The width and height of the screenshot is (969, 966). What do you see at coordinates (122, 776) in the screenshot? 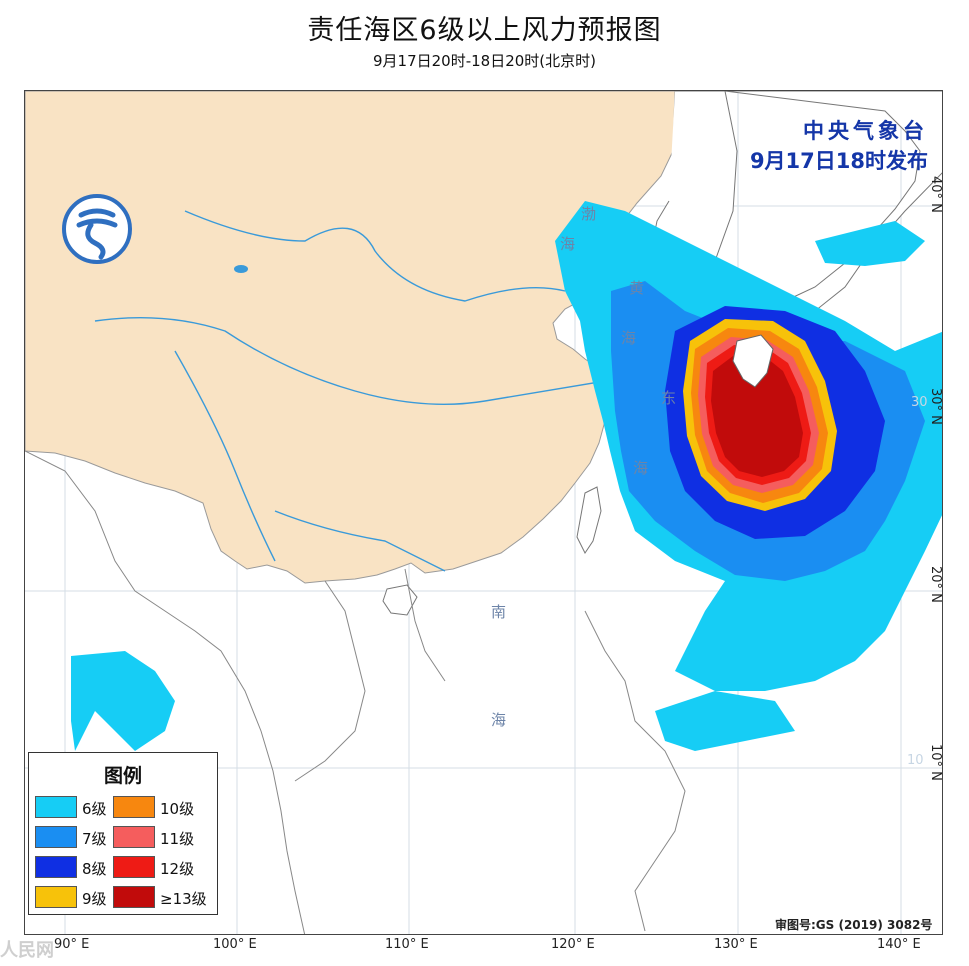
I see `legend-title: 图例` at bounding box center [122, 776].